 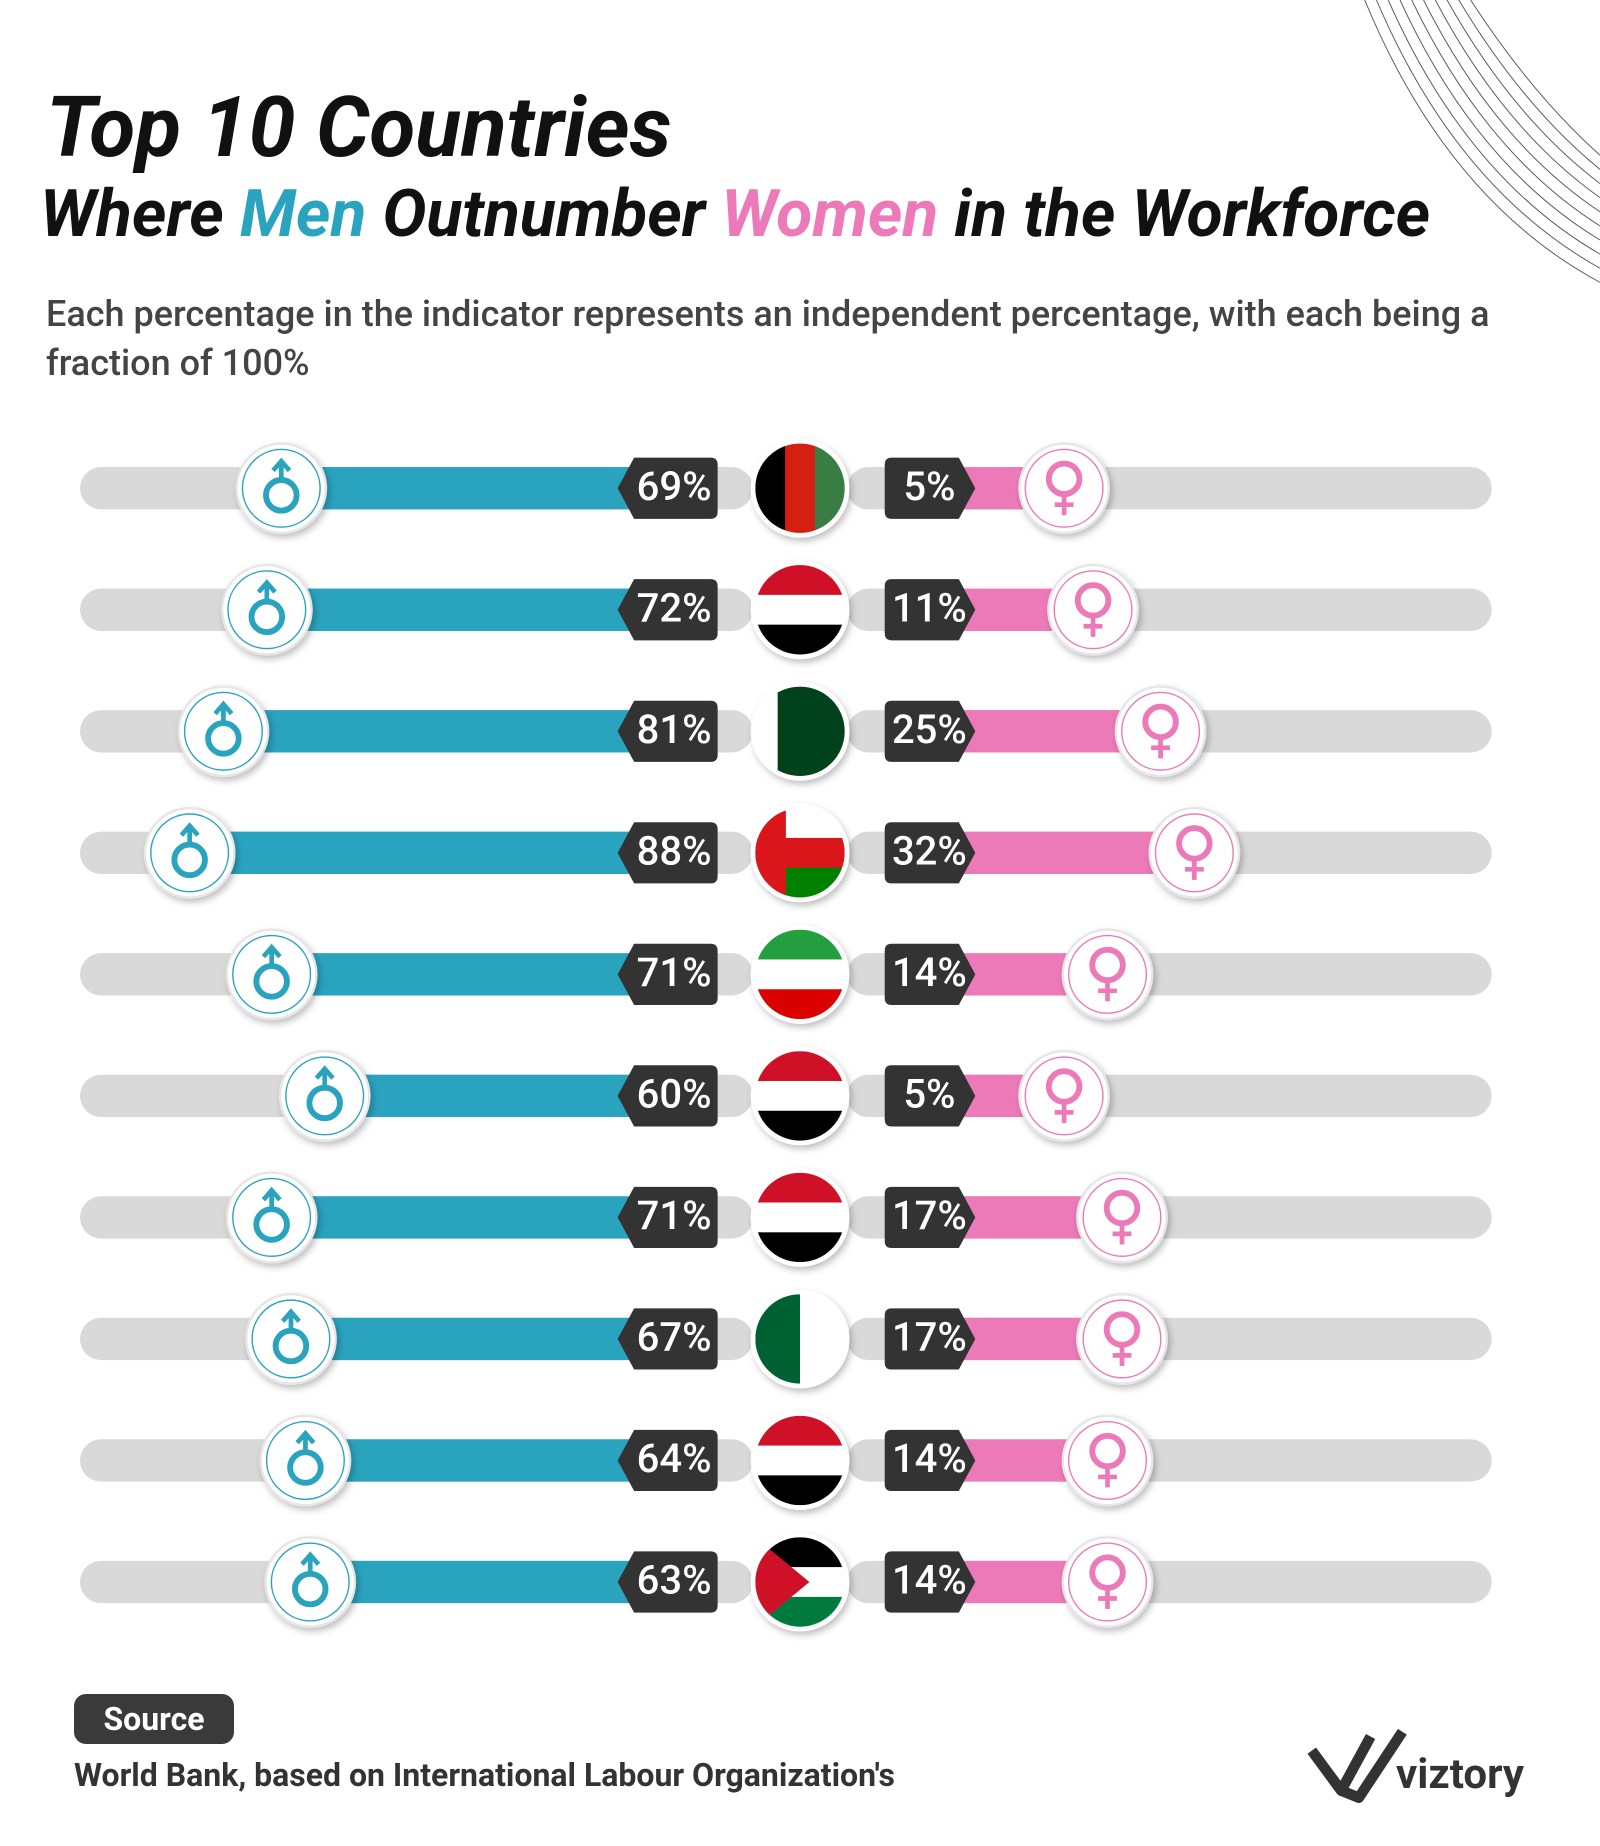 I want to click on value-label: 63%, so click(x=674, y=1580).